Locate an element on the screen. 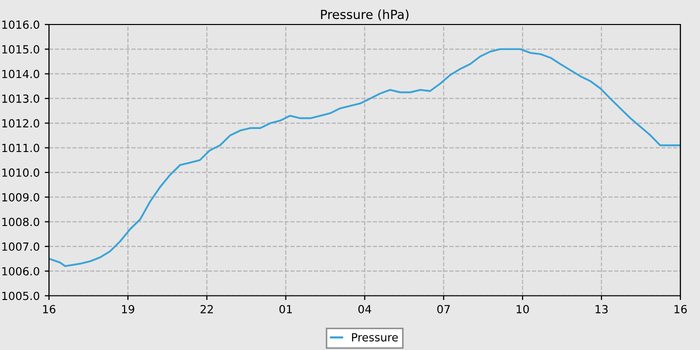 The width and height of the screenshot is (700, 350). y-tick-label: 1013.0 is located at coordinates (21, 98).